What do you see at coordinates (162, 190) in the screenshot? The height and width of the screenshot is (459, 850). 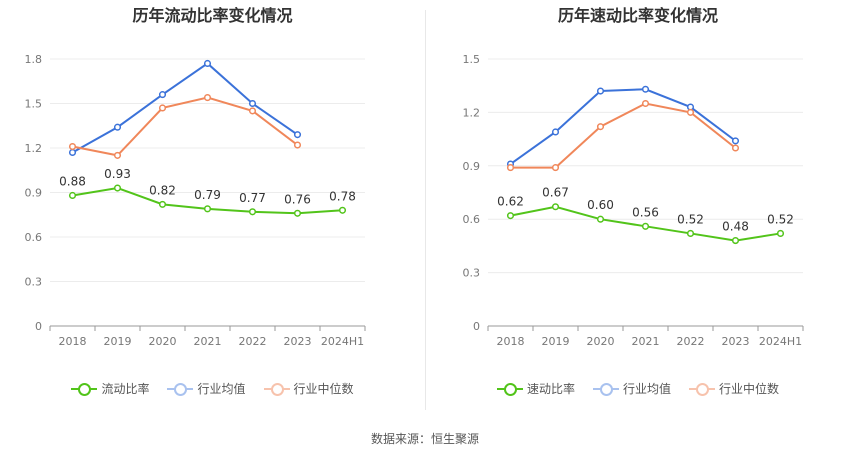 I see `data-label: 0.82` at bounding box center [162, 190].